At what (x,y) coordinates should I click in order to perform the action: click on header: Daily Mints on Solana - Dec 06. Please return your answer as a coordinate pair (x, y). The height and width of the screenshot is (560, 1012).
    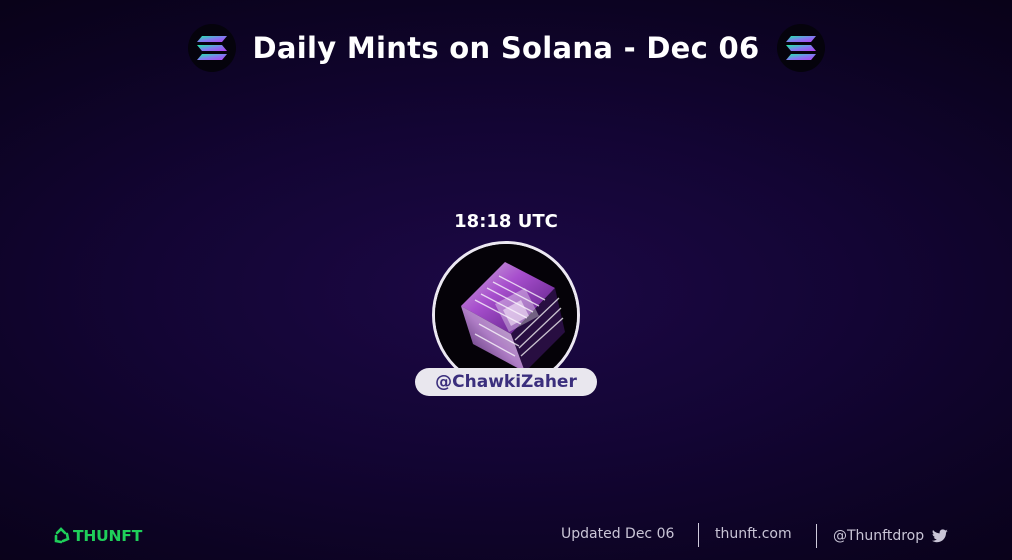
    Looking at the image, I should click on (506, 48).